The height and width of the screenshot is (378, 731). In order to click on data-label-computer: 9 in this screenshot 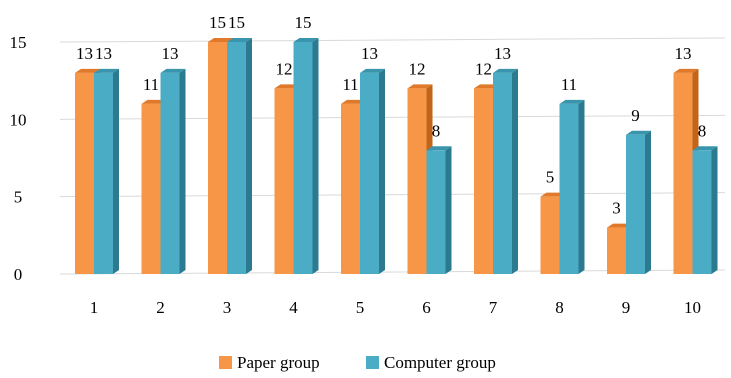, I will do `click(635, 115)`.